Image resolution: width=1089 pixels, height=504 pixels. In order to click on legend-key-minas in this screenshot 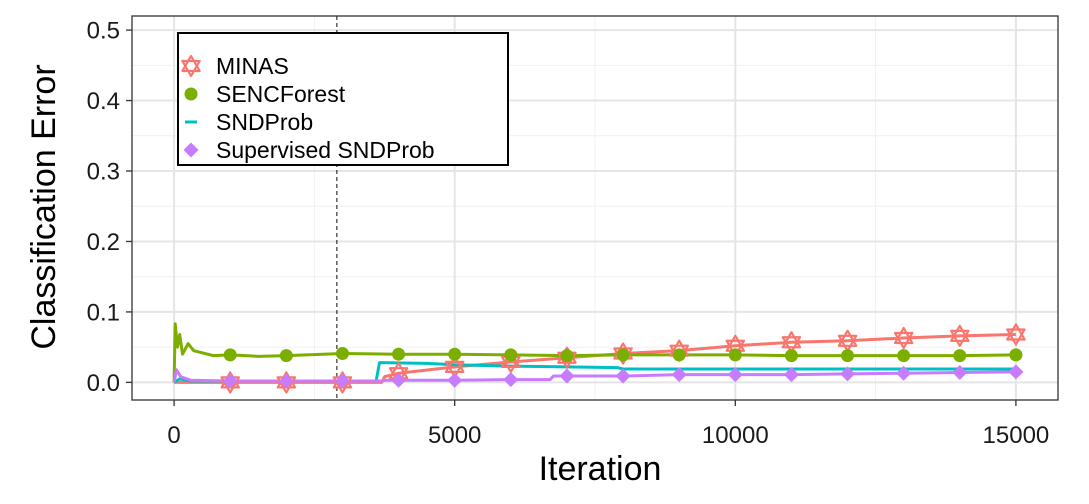, I will do `click(191, 66)`.